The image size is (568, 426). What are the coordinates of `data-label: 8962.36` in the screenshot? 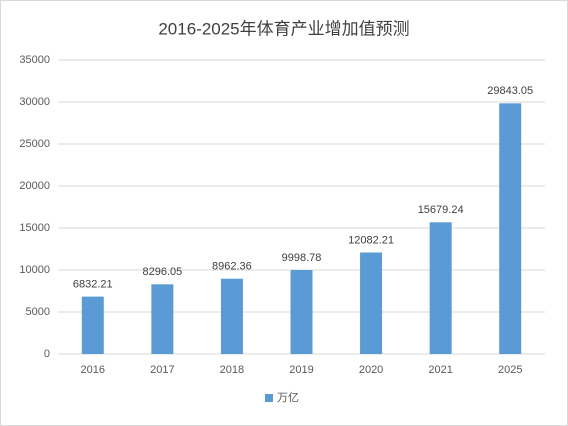 It's located at (232, 267).